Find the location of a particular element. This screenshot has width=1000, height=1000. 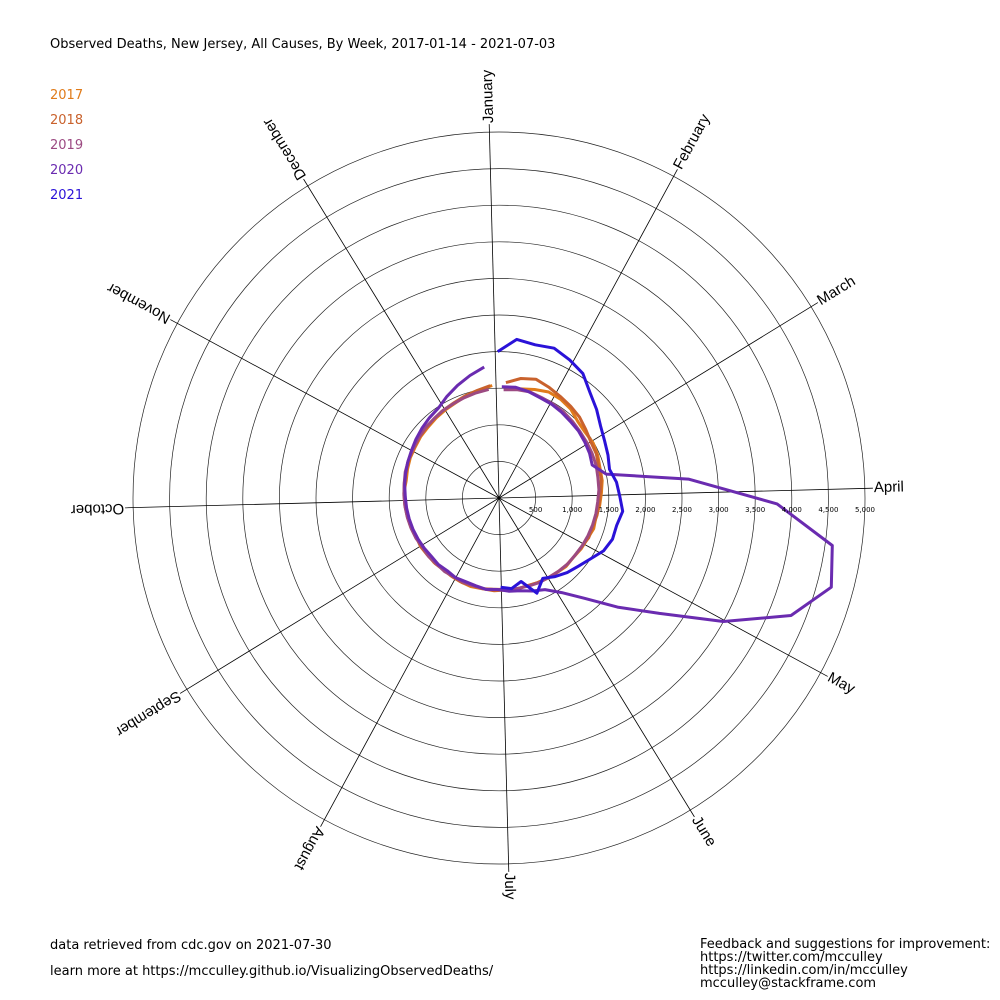

month-label-january: January is located at coordinates (488, 96).